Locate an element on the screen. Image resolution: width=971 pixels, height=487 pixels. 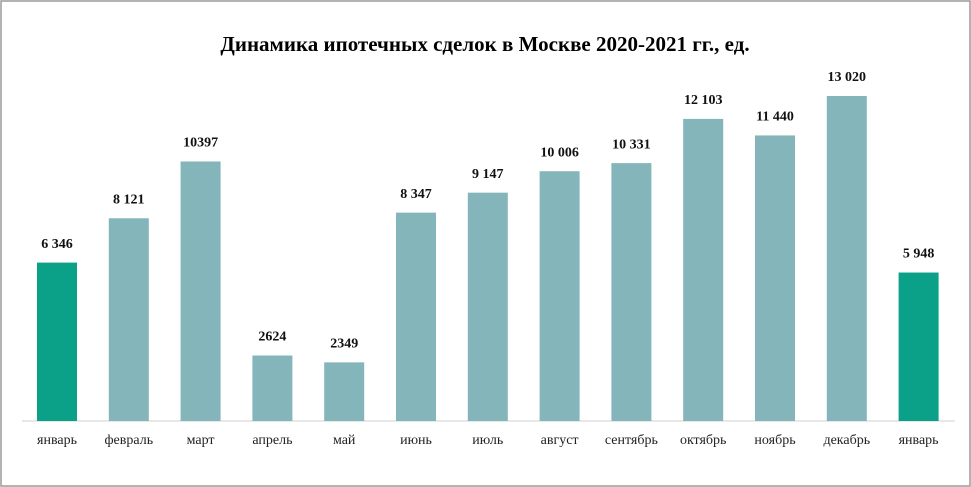
value-label: 11 440 is located at coordinates (775, 117).